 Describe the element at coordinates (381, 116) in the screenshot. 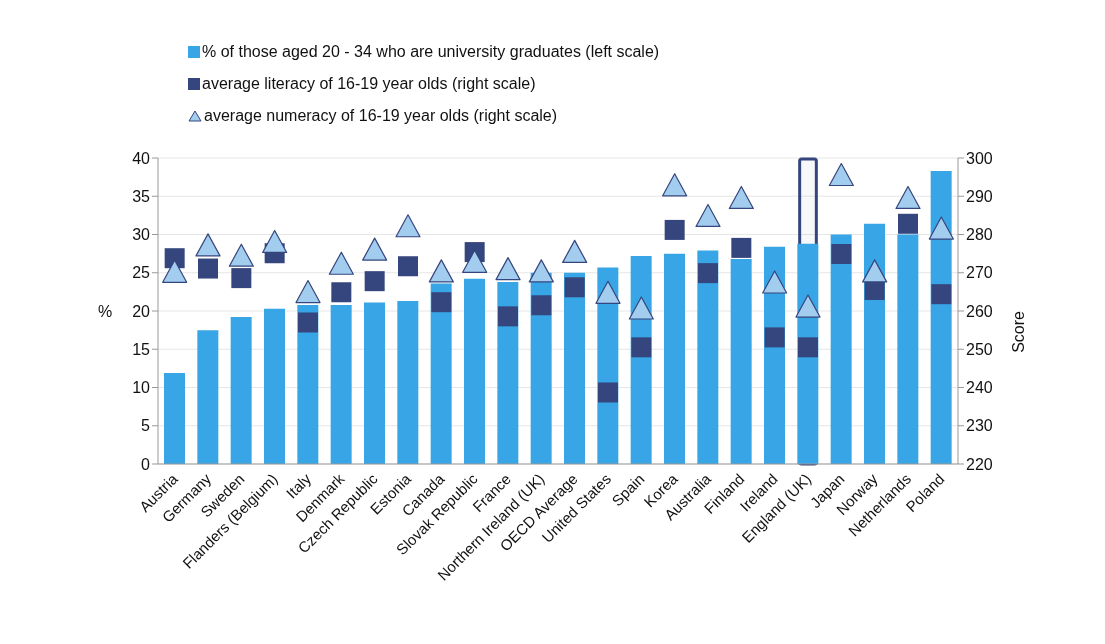

I see `legend-label: average numeracy of 16-19 year olds (right scale)` at that location.